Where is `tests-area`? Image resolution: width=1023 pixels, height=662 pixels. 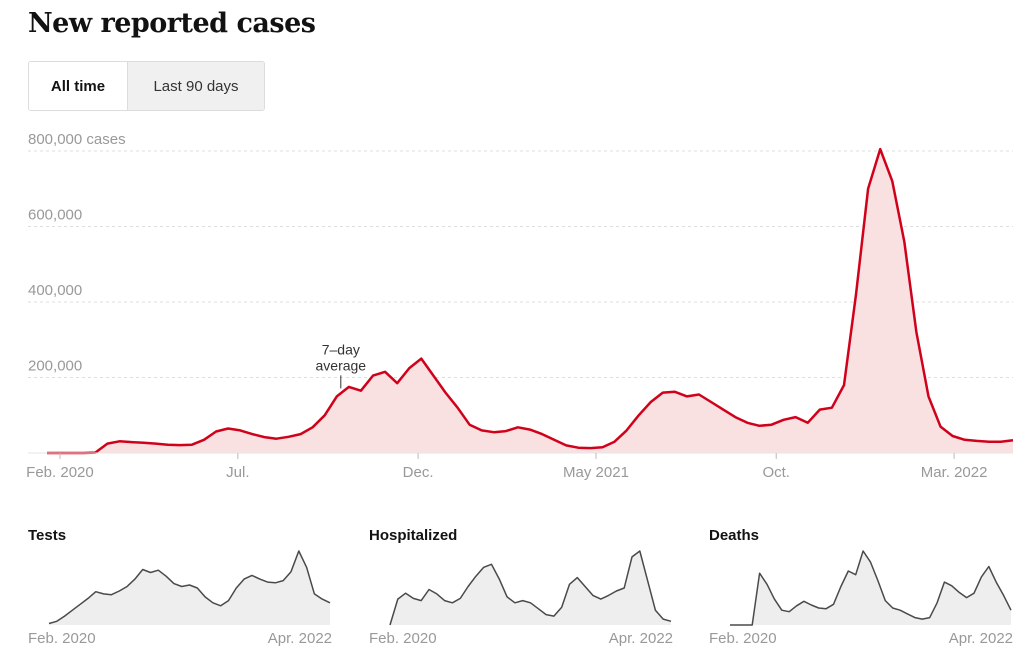
tests-area is located at coordinates (189, 588).